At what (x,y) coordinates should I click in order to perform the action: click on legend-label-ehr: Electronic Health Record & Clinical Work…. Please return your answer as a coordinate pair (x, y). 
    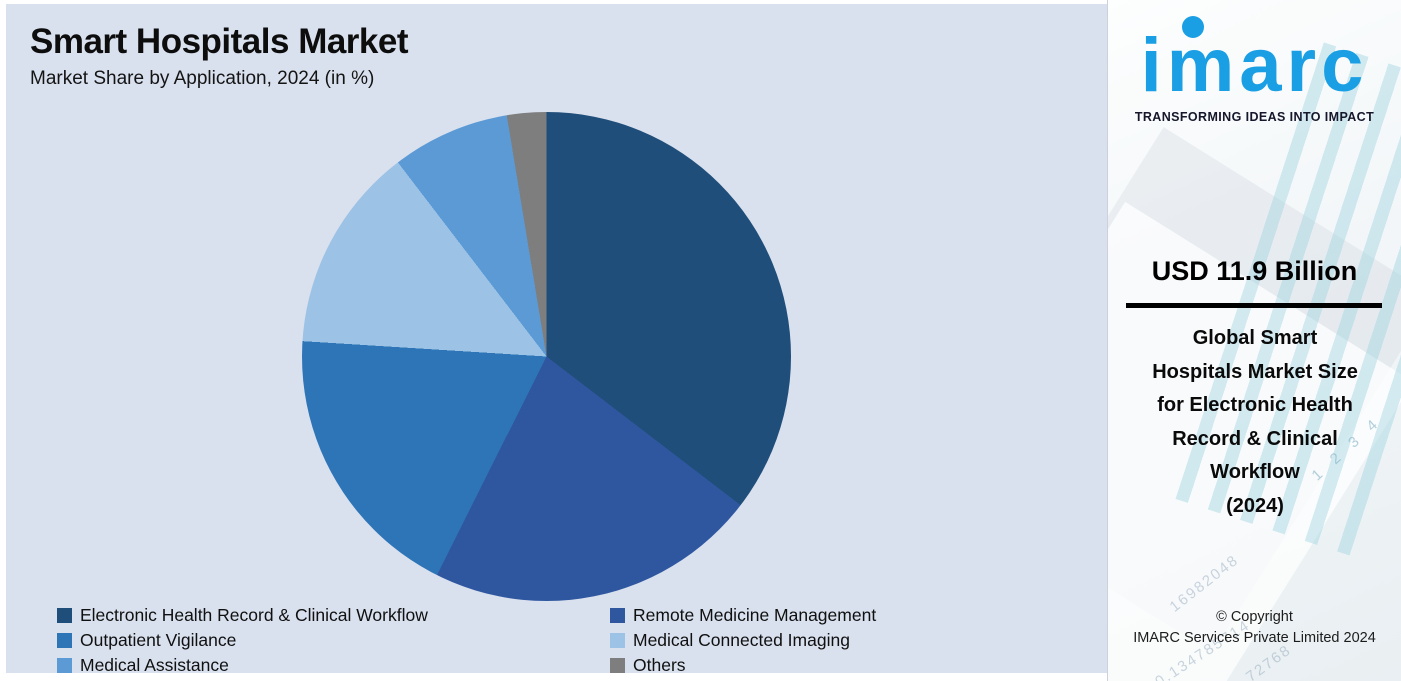
    Looking at the image, I should click on (254, 615).